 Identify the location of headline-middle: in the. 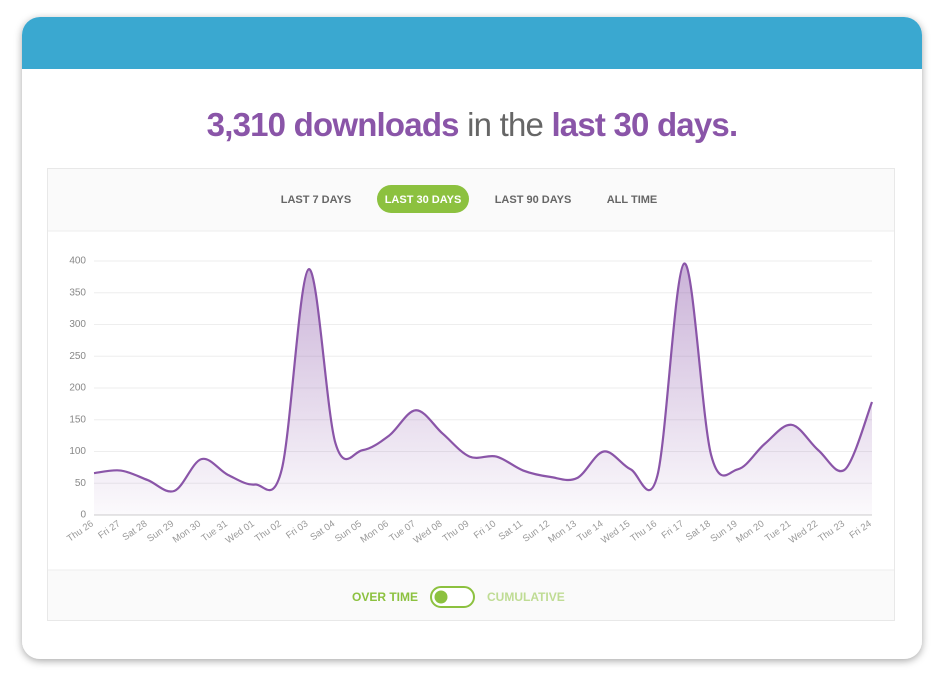
(505, 124).